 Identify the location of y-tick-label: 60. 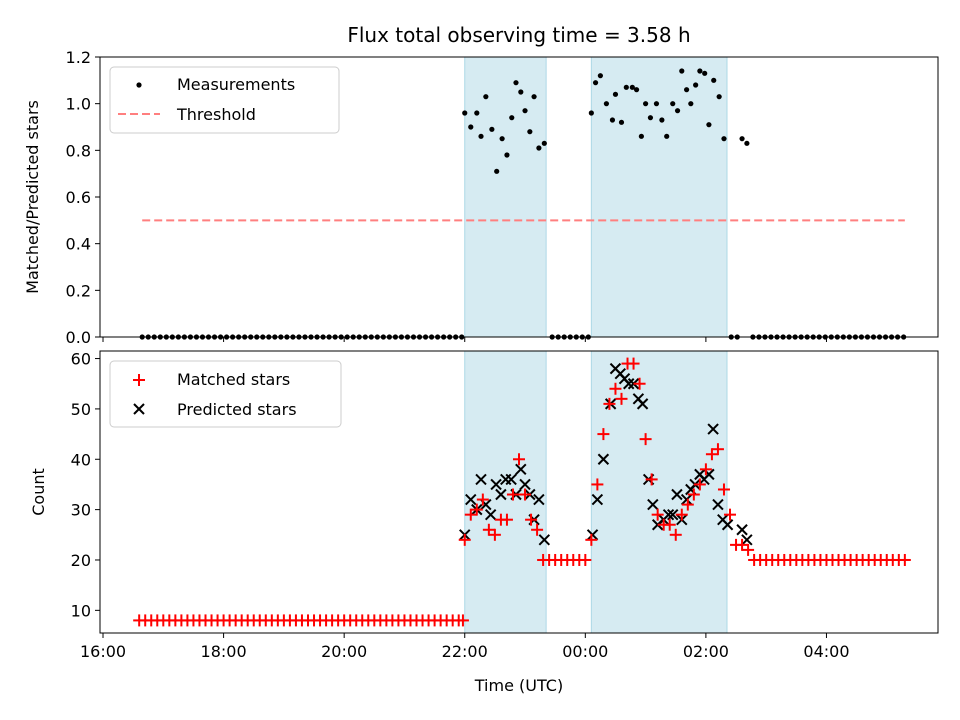
(81, 359).